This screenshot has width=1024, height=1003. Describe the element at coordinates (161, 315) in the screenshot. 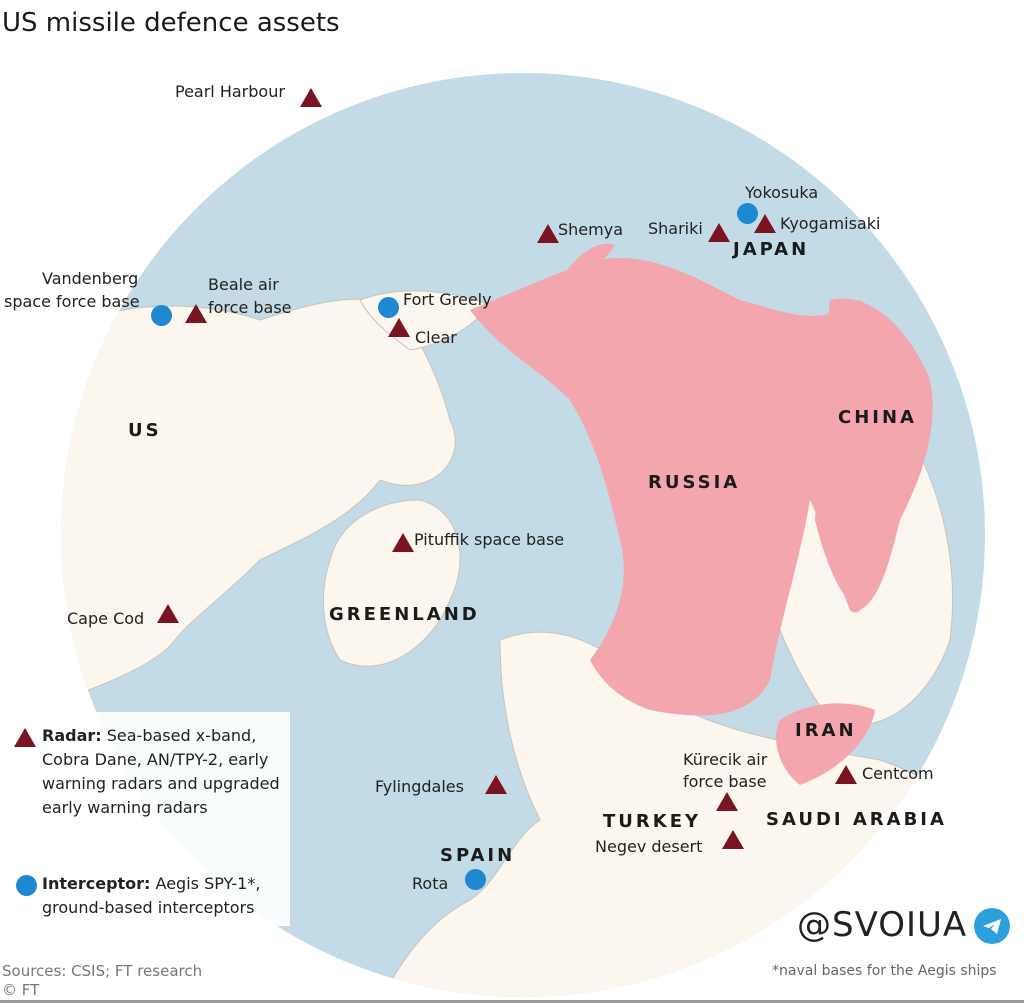

I see `interceptor-marker-vandenberg` at that location.